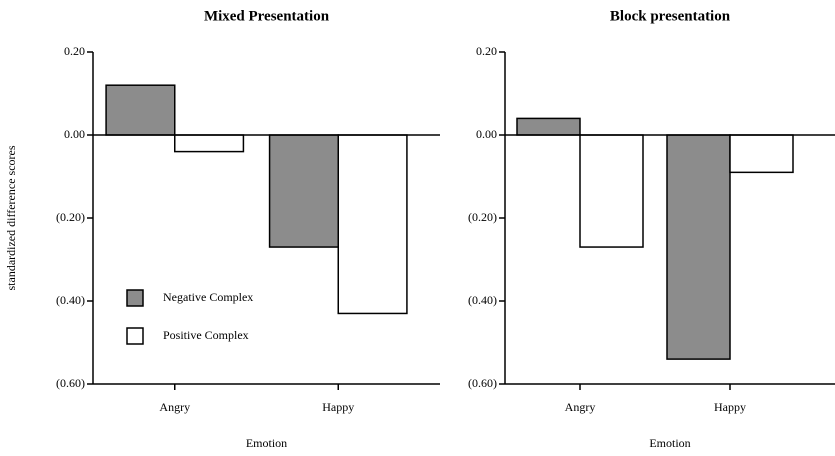 This screenshot has height=456, width=835. What do you see at coordinates (206, 335) in the screenshot?
I see `legend-label: Positive Complex` at bounding box center [206, 335].